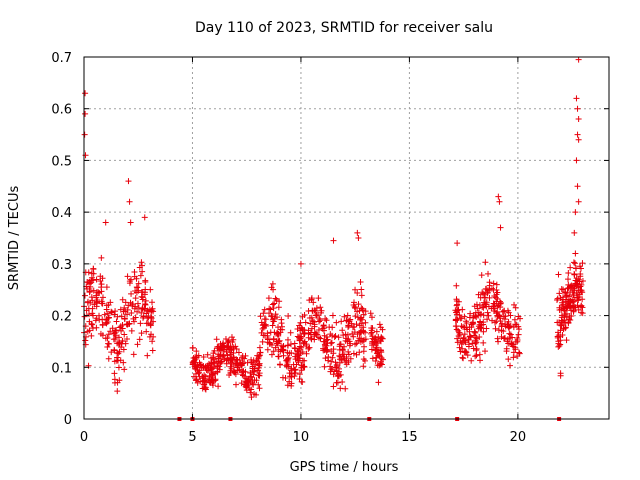 Image resolution: width=640 pixels, height=480 pixels. I want to click on y-tick-label: 0.1, so click(61, 368).